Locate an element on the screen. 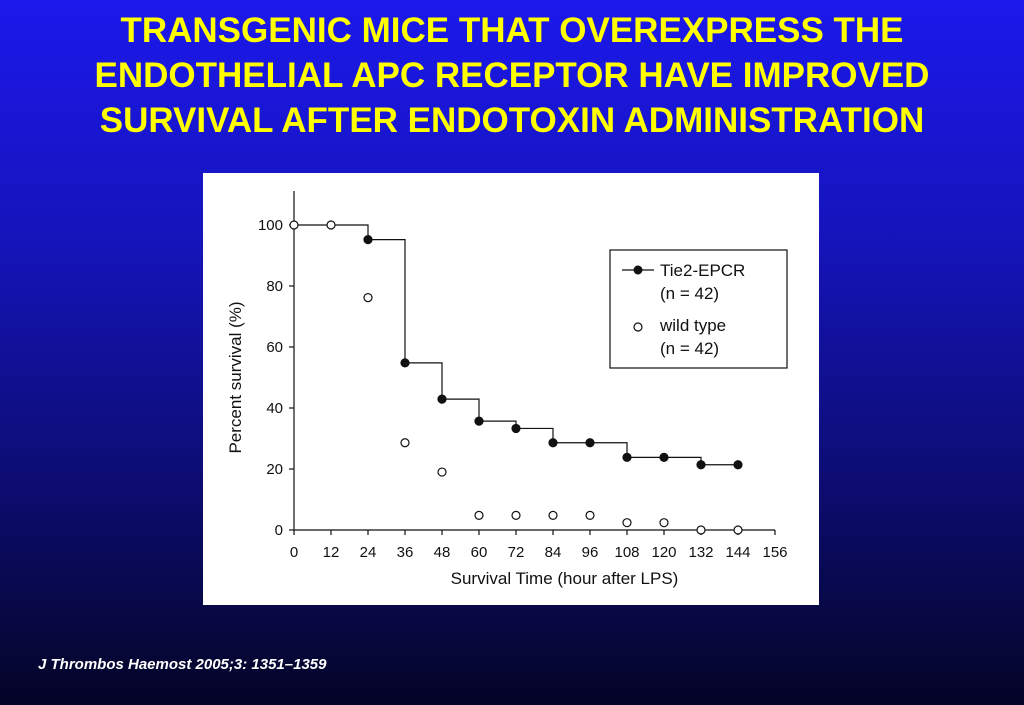  x-tick-label: 36 is located at coordinates (405, 552).